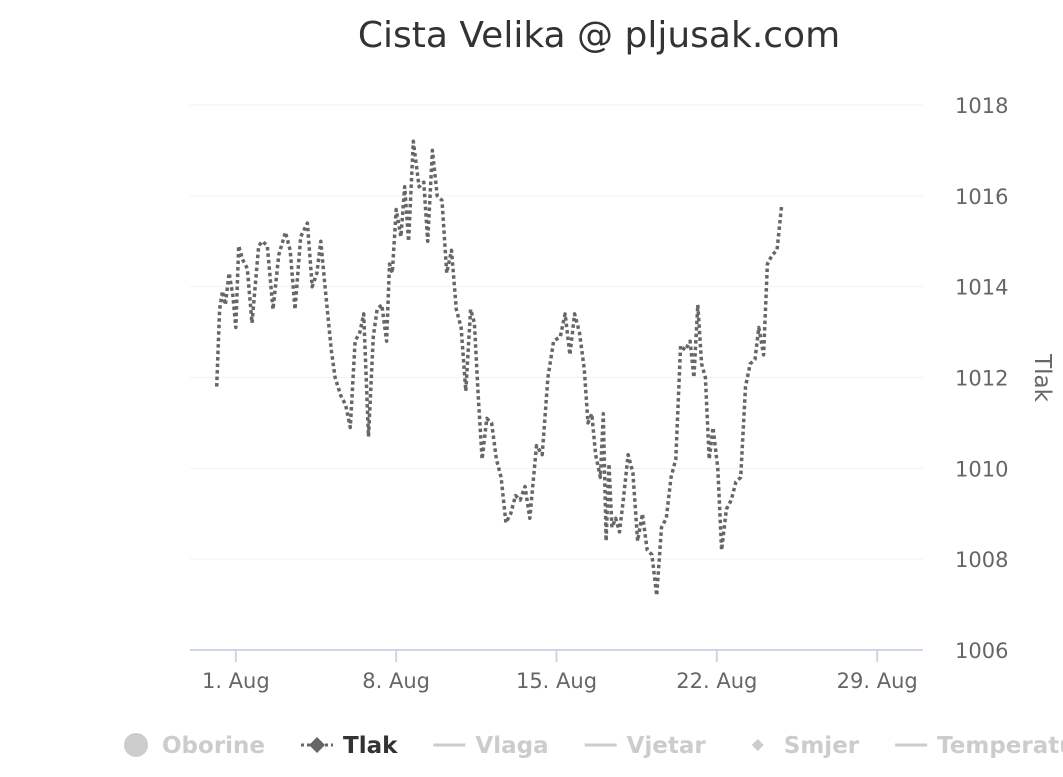 The width and height of the screenshot is (1063, 777). I want to click on legend-item-tlak: Tlak, so click(349, 746).